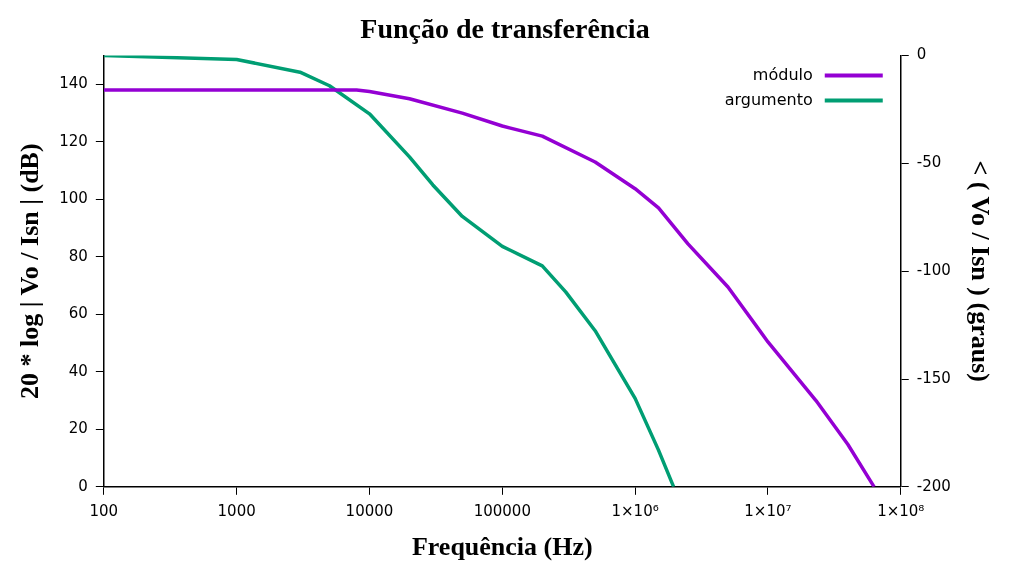  Describe the element at coordinates (73, 140) in the screenshot. I see `y-tick-label: 120` at that location.